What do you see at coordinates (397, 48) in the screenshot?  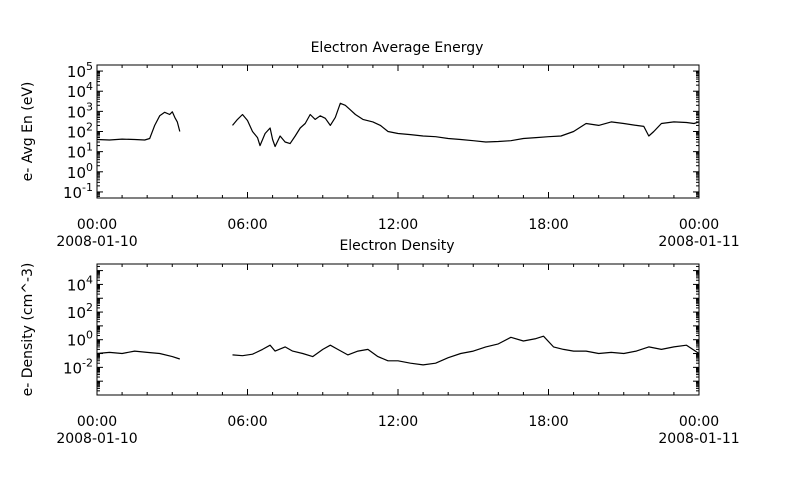 I see `energy-chart-title: Electron Average Energy` at bounding box center [397, 48].